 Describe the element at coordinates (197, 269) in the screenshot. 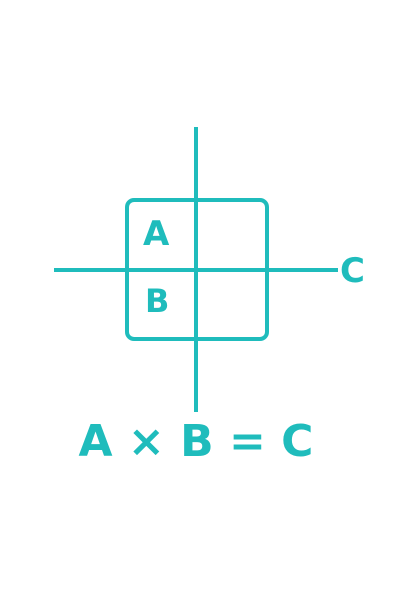

I see `center-square` at that location.